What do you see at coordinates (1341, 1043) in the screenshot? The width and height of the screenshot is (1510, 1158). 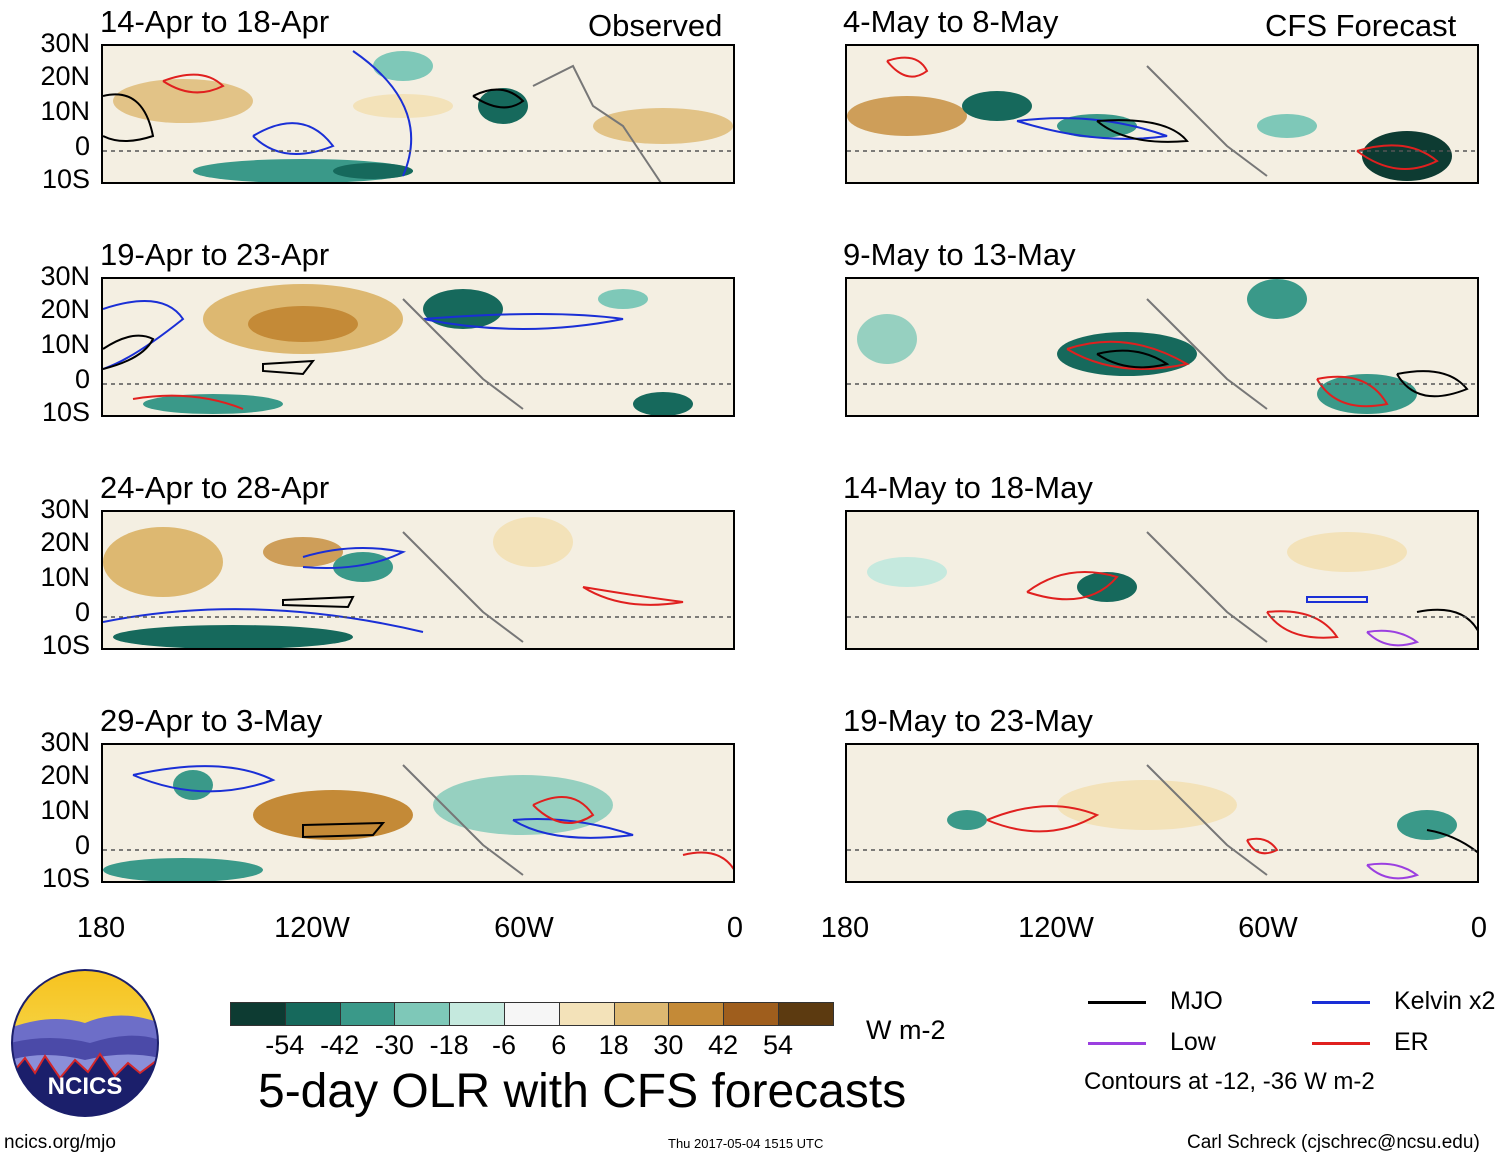 I see `legend-er-line` at bounding box center [1341, 1043].